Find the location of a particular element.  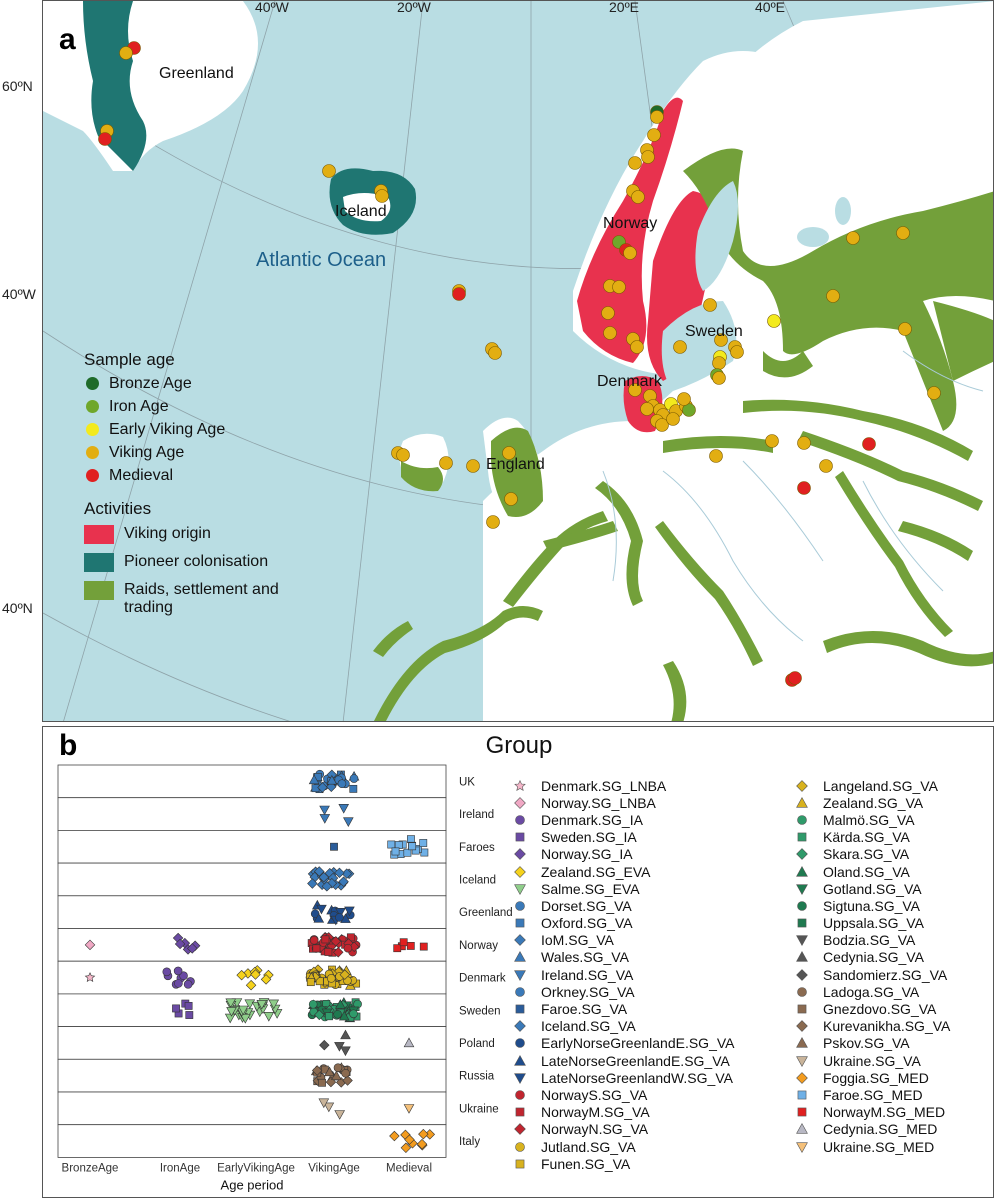

group-legend-label: Denmark.SG_LNBA is located at coordinates (604, 785).